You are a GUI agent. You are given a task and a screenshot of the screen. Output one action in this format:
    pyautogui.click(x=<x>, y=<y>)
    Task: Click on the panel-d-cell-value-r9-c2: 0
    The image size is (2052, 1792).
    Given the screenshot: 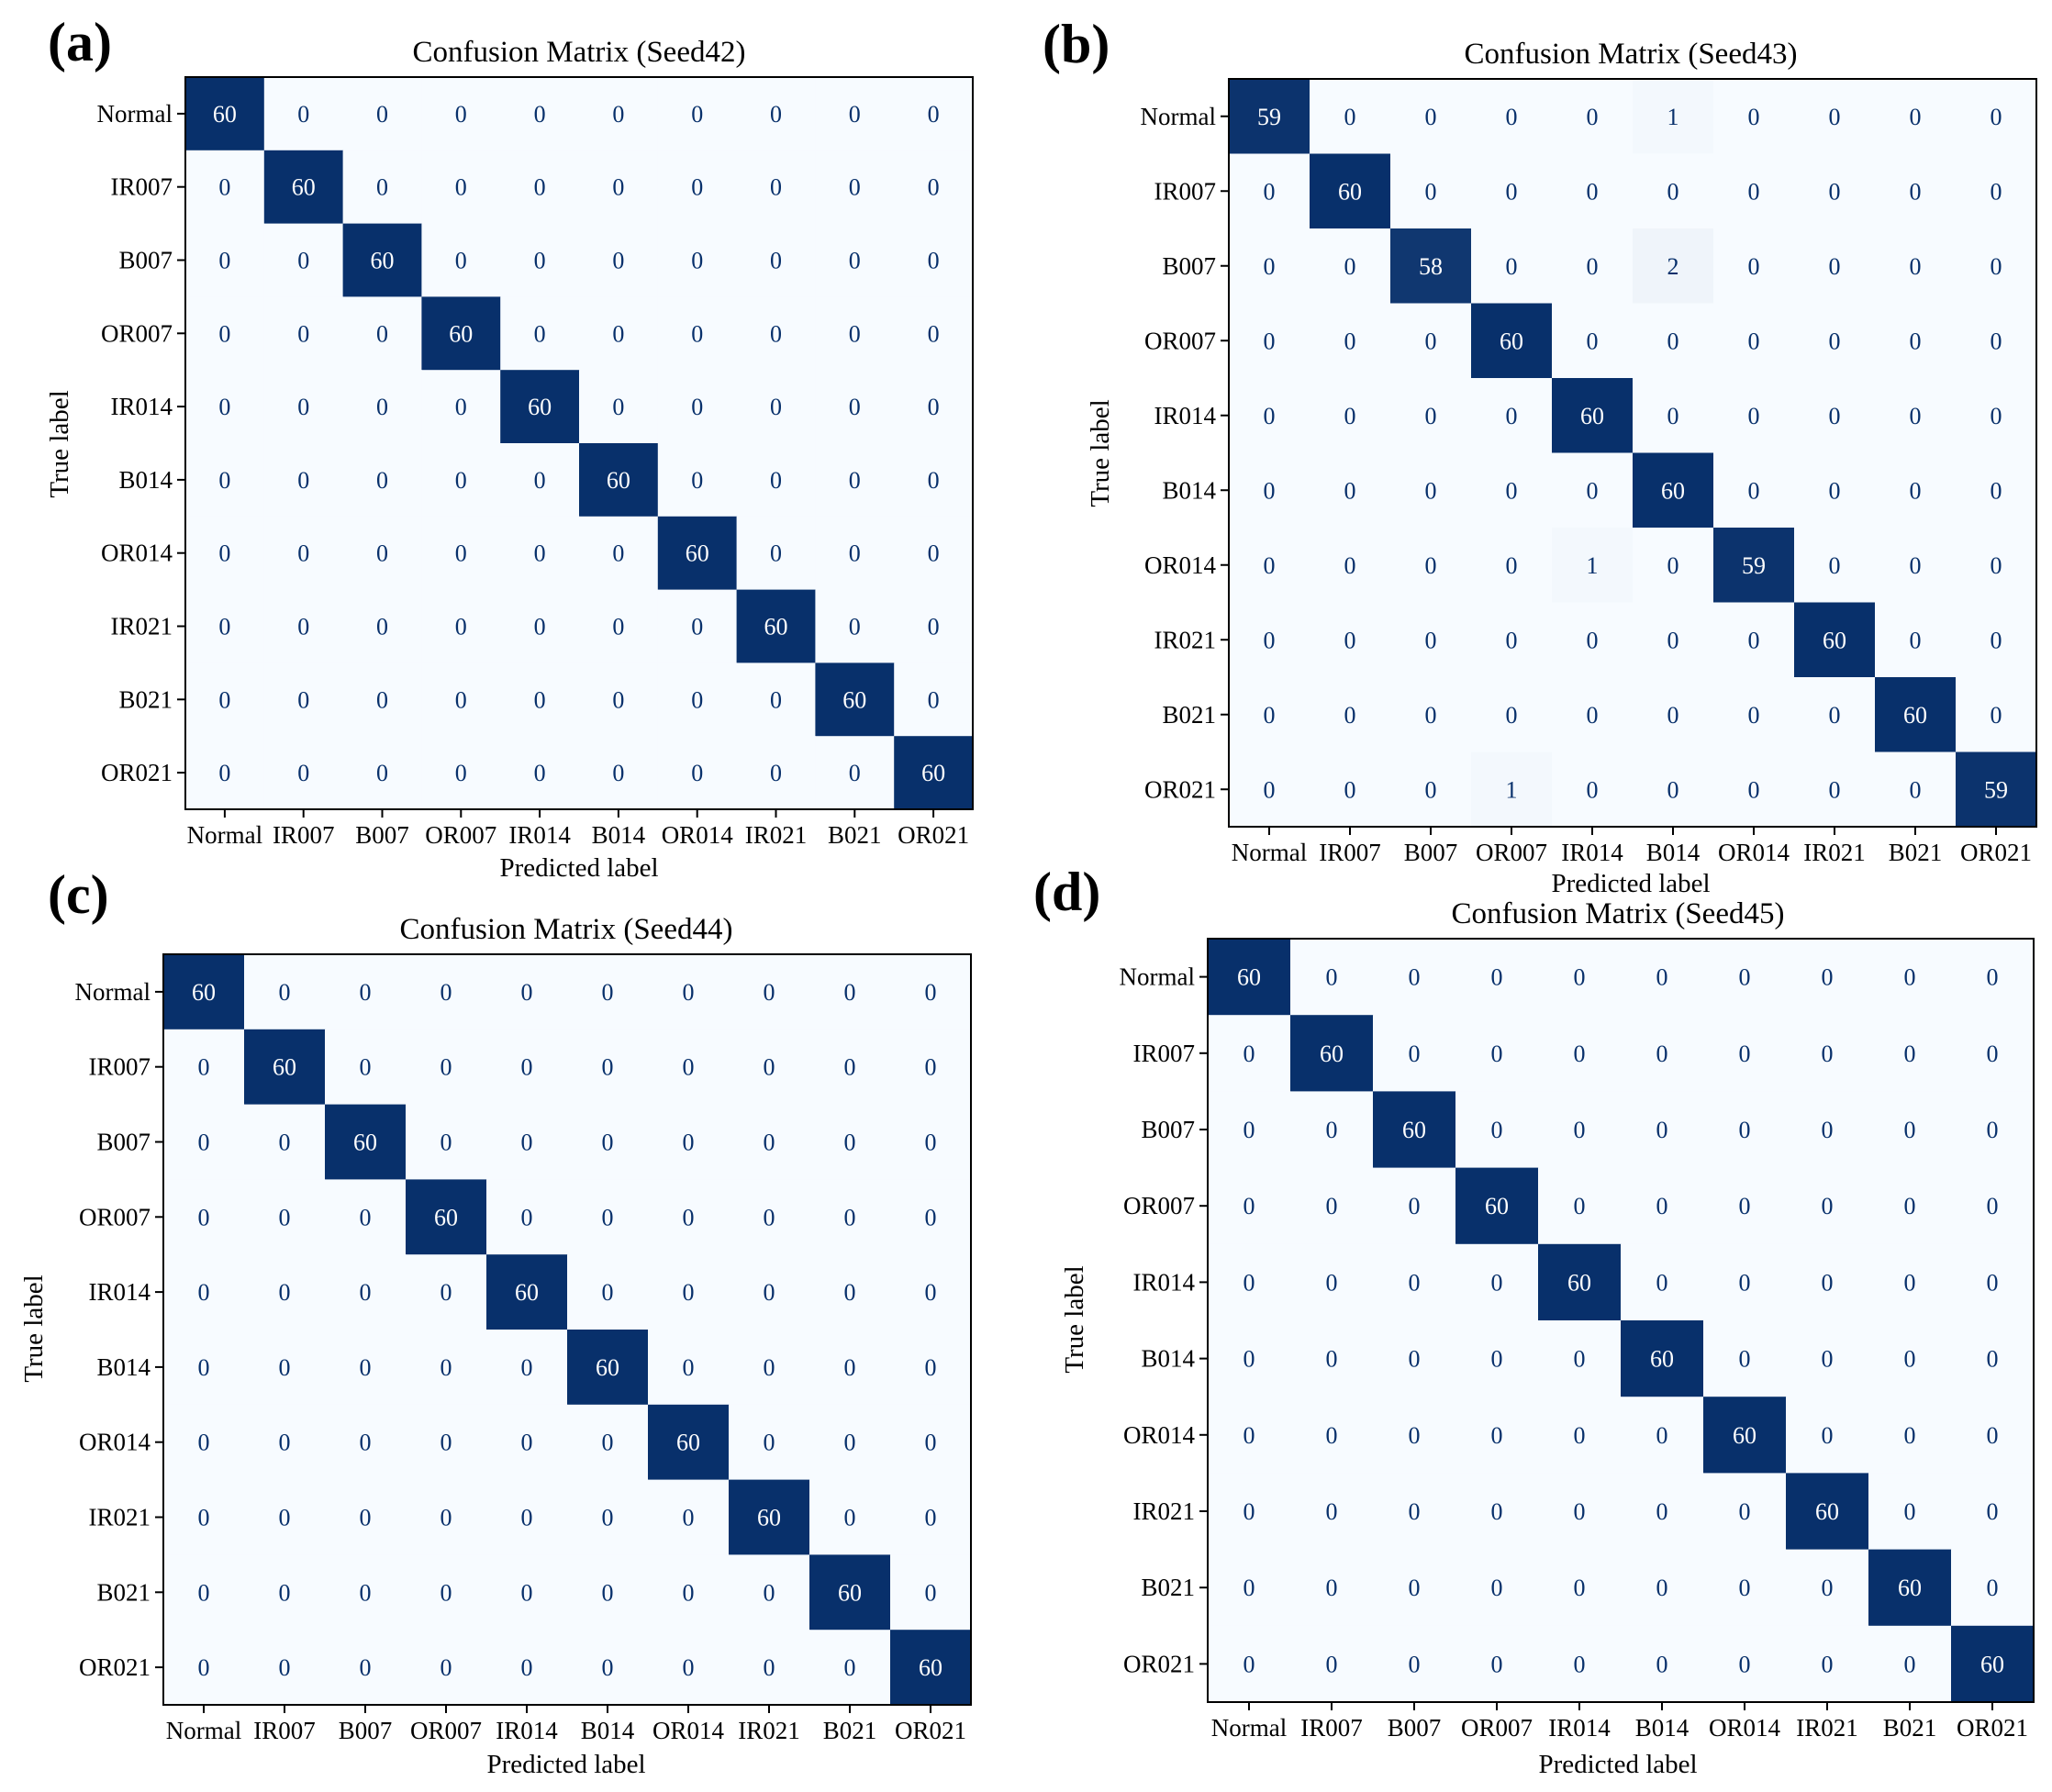 What is the action you would take?
    pyautogui.click(x=1415, y=1664)
    